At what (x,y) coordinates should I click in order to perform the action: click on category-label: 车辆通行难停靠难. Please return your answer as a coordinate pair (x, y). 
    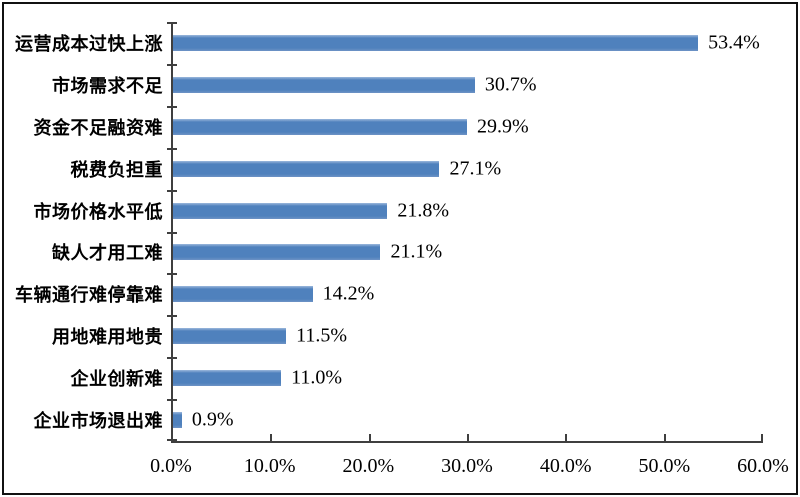
    Looking at the image, I should click on (89, 295).